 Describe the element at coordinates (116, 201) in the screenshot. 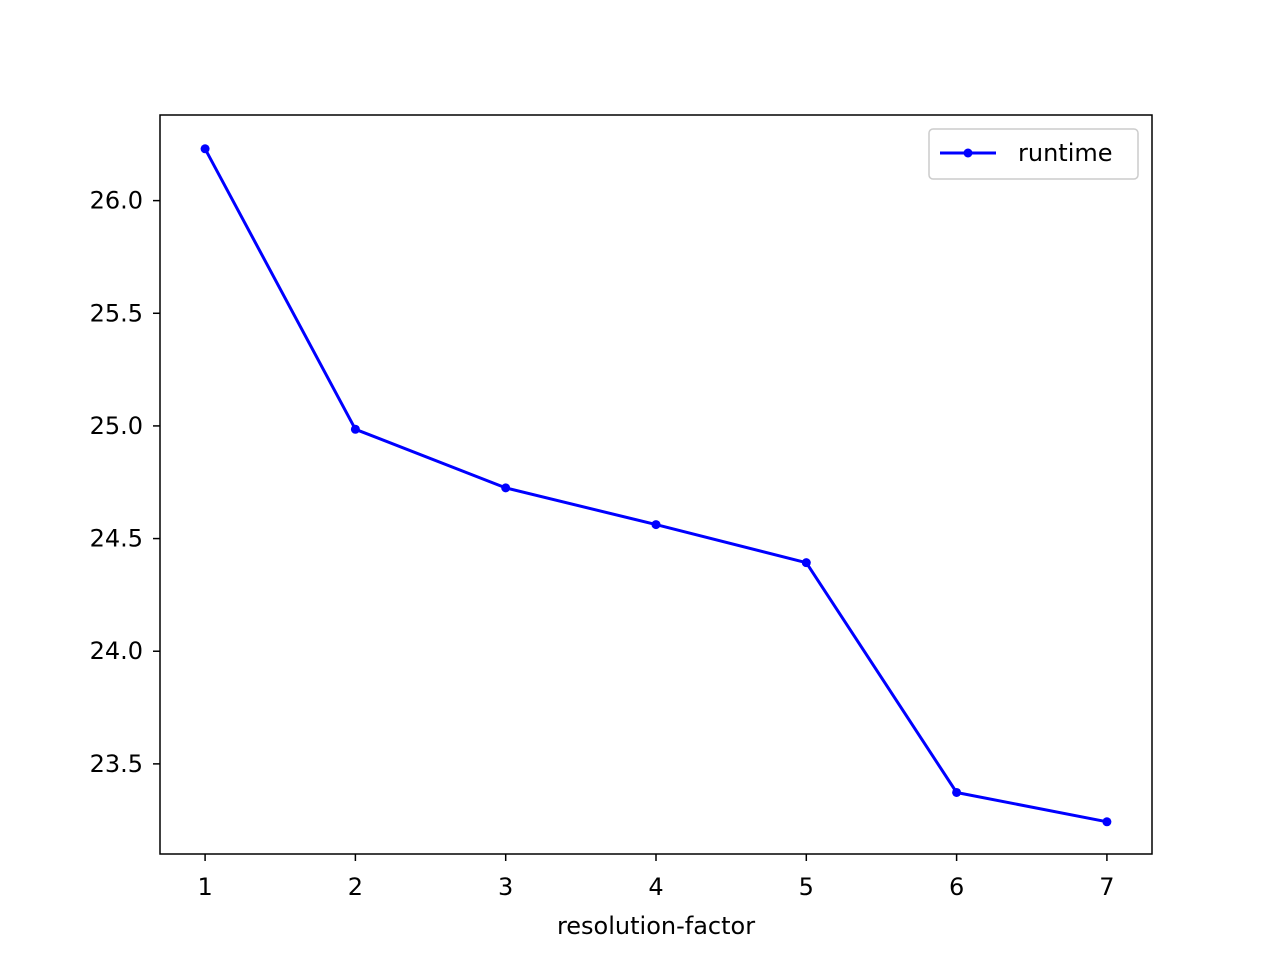

I see `y-tick-label: 26.0` at that location.